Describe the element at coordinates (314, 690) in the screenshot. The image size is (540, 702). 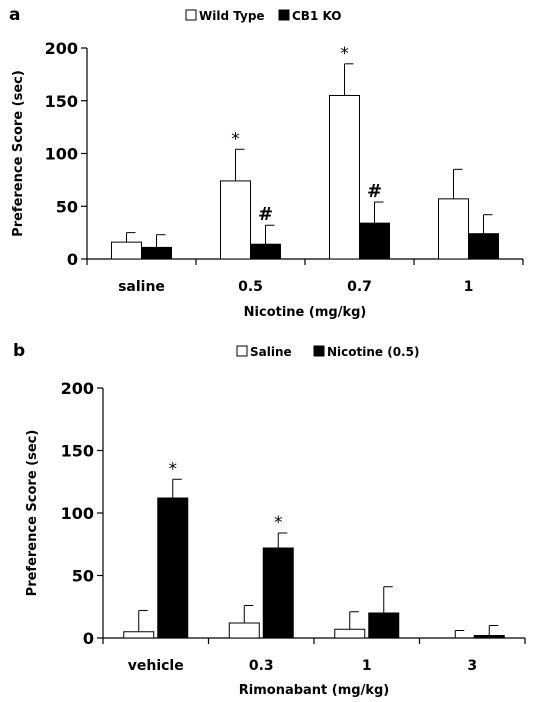
I see `x-axis-label: Rimonabant (mg/kg)` at that location.